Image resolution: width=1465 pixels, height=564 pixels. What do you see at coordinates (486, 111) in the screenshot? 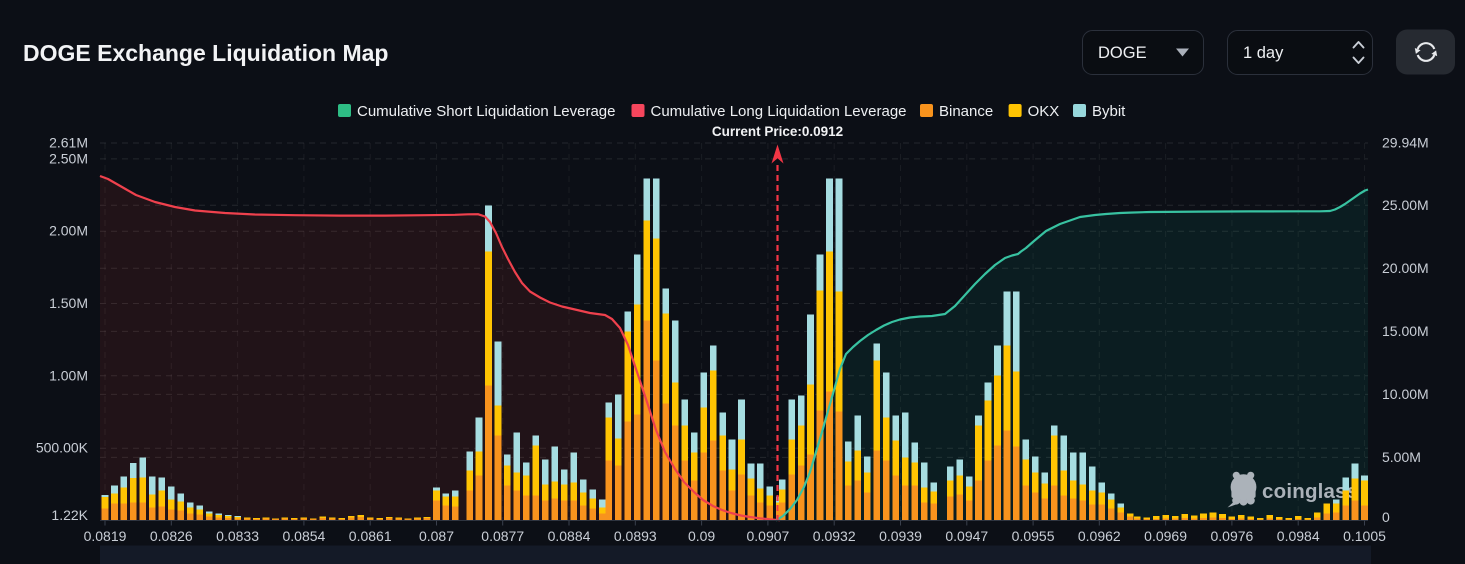
I see `svg-text:Cumulative Short Liquidation L: Cumulative Short Liquidation Leverage` at bounding box center [486, 111].